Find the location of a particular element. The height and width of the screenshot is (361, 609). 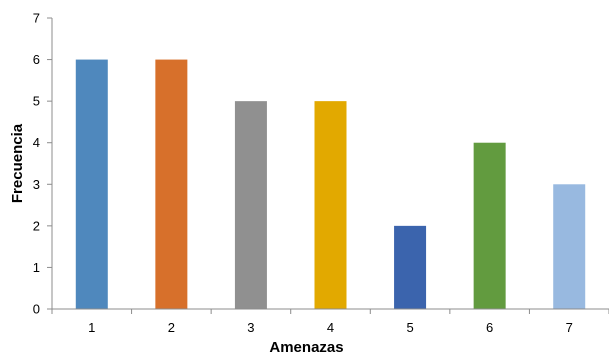

y-tick-label: 0 is located at coordinates (36, 309).